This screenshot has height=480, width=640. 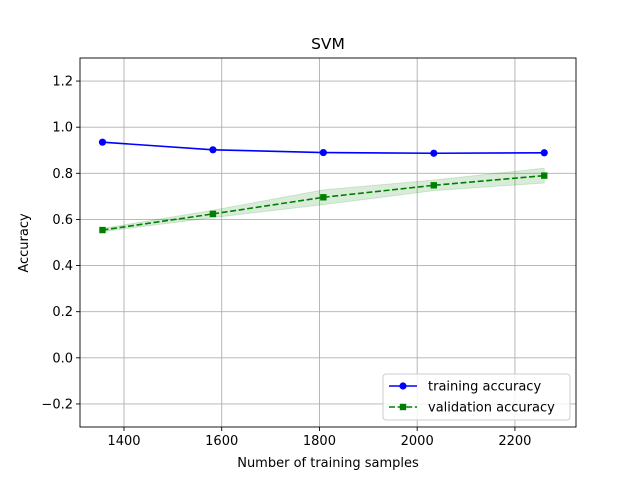 I want to click on legend-label: validation accuracy, so click(x=491, y=408).